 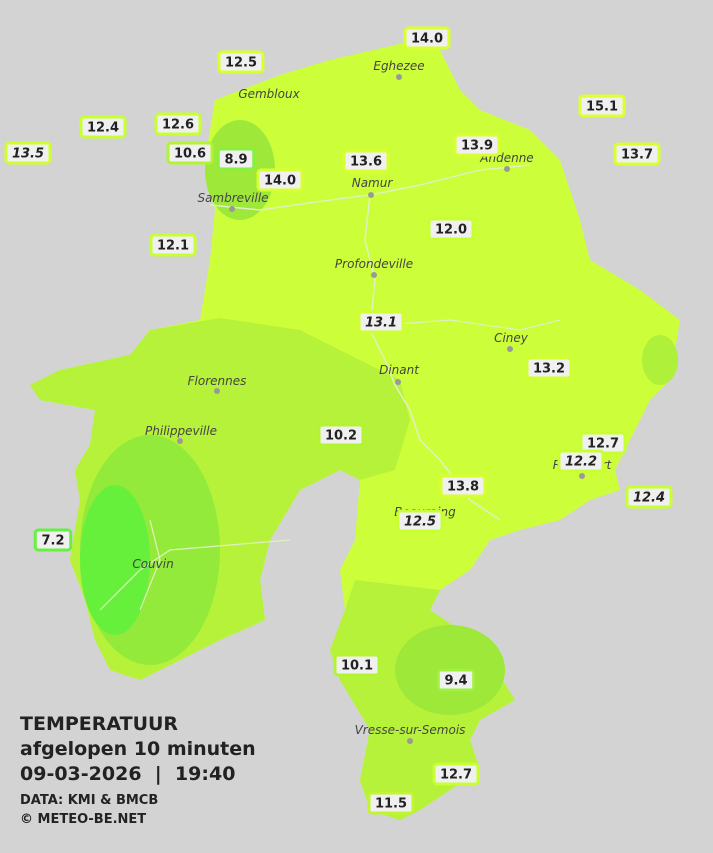 I want to click on station: 13.9, so click(x=477, y=145).